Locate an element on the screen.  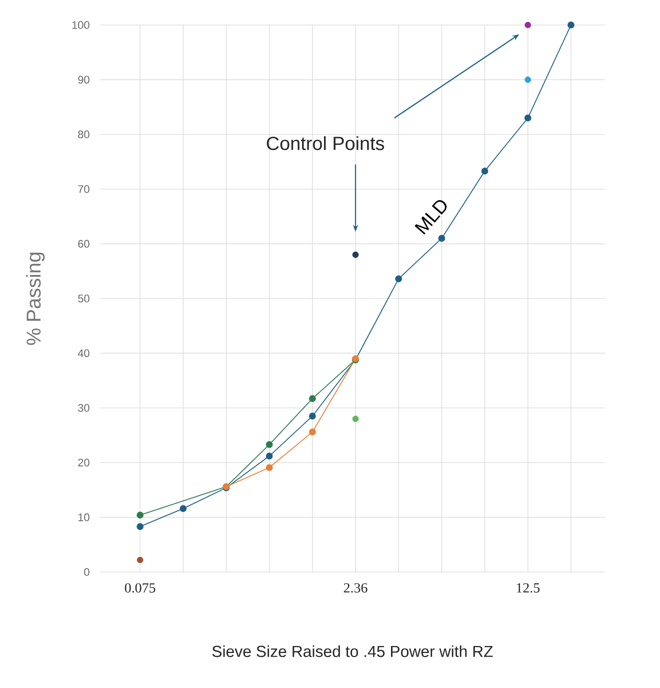
y-tick-label: 80 is located at coordinates (84, 134).